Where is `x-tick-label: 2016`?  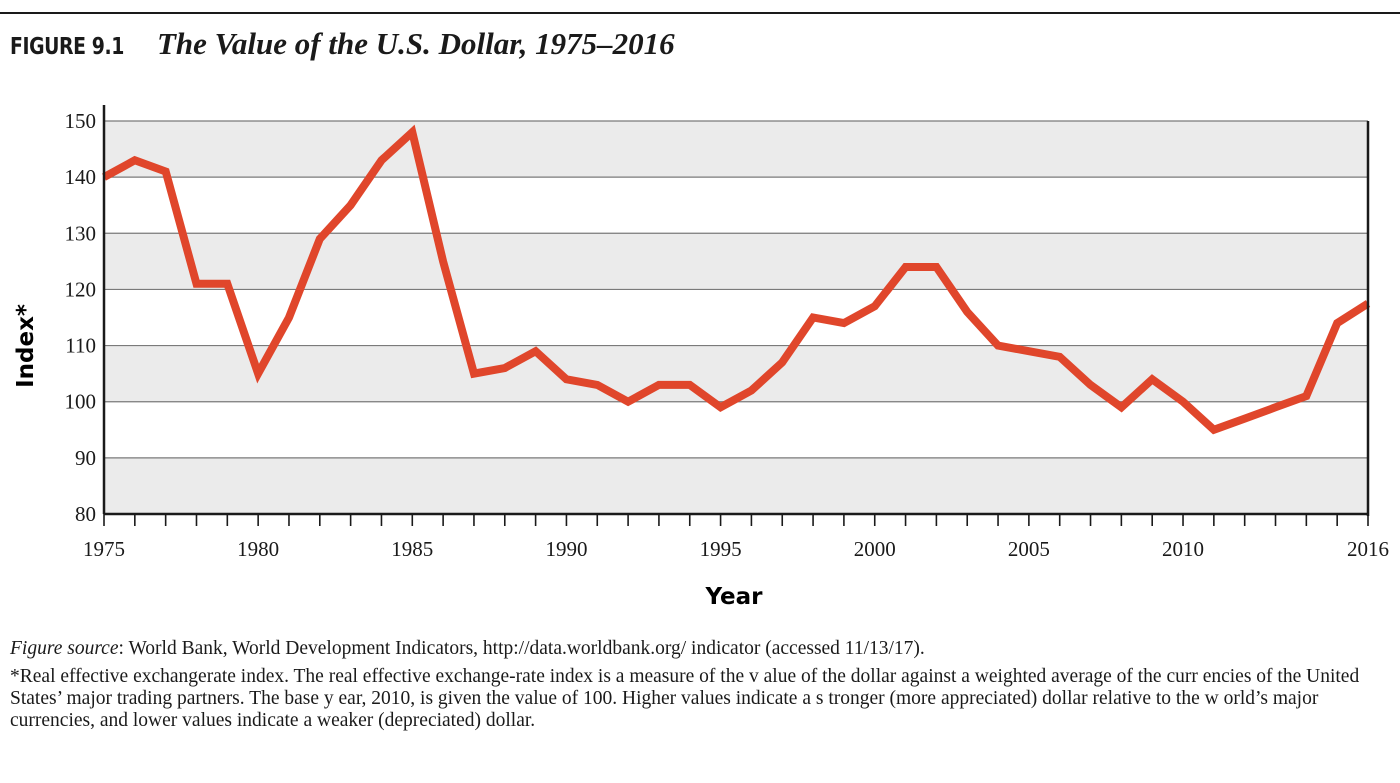 x-tick-label: 2016 is located at coordinates (1368, 549).